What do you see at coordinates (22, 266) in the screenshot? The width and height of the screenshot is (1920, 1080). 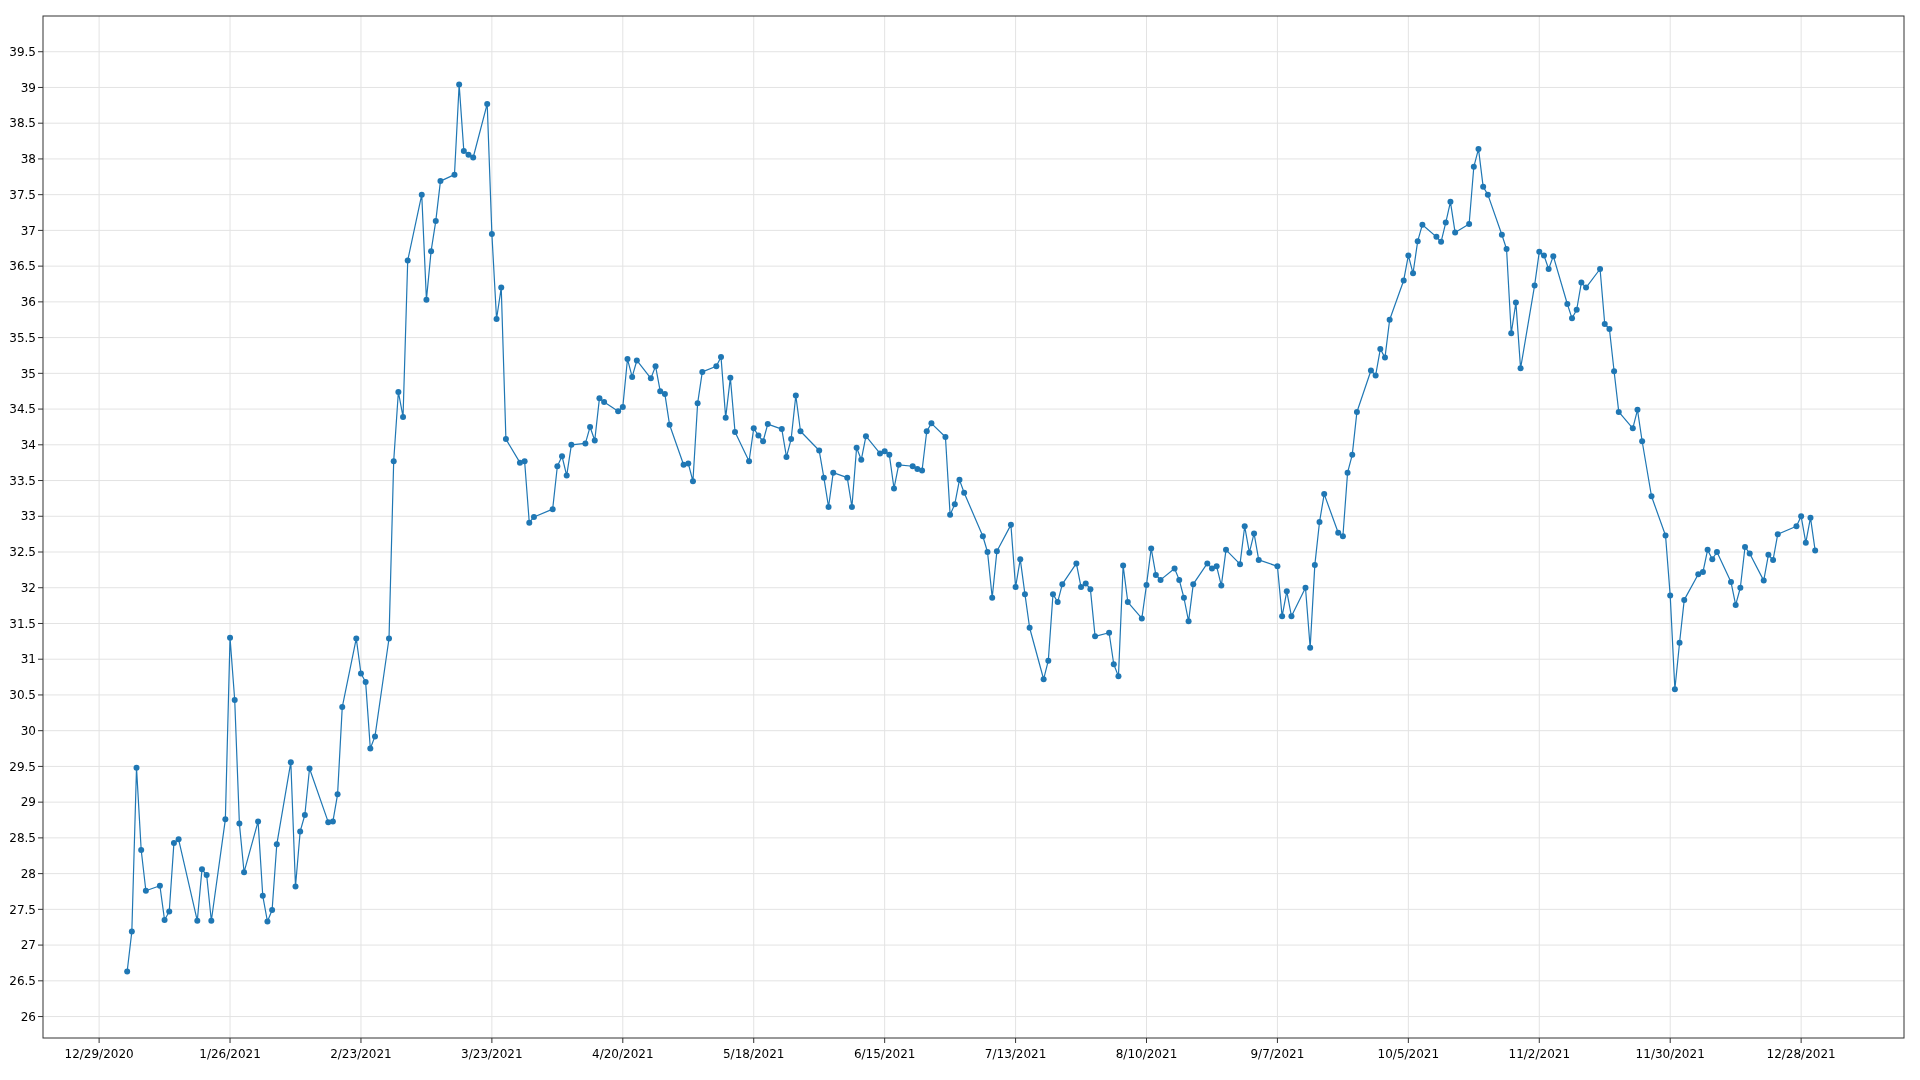 I see `y-tick-label: 36.5` at bounding box center [22, 266].